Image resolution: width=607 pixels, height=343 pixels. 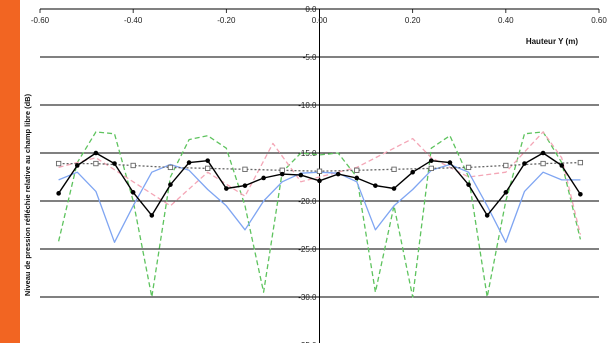 What do you see at coordinates (307, 201) in the screenshot?
I see `y-tick-label: -20.0` at bounding box center [307, 201].